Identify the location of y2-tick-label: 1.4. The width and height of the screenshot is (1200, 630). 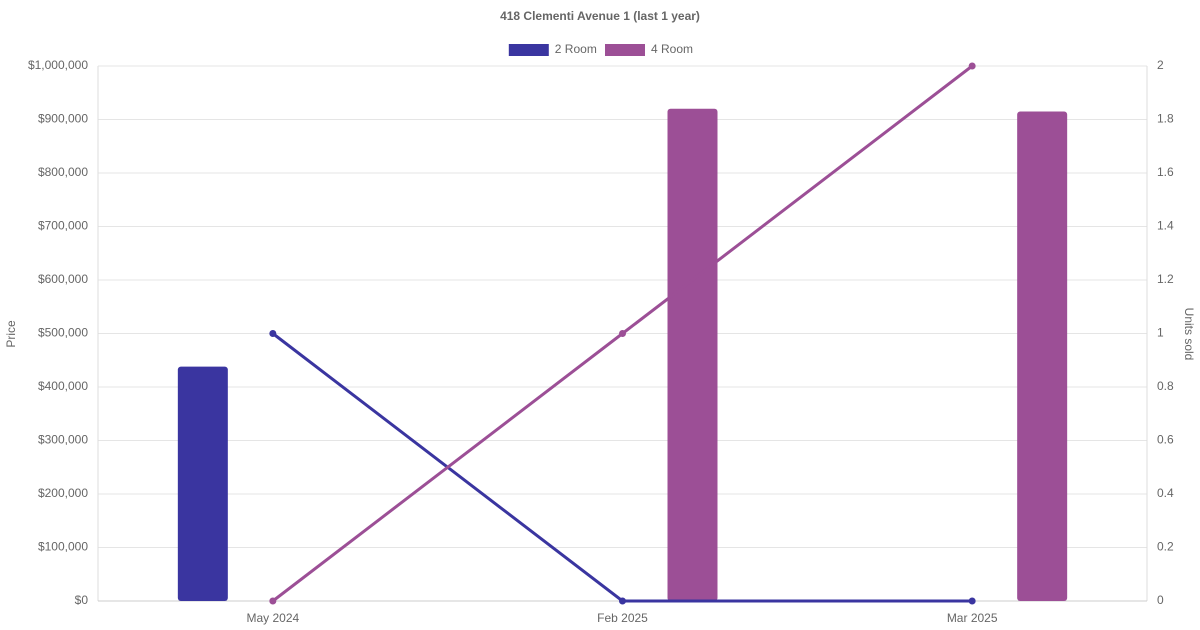
(1165, 226).